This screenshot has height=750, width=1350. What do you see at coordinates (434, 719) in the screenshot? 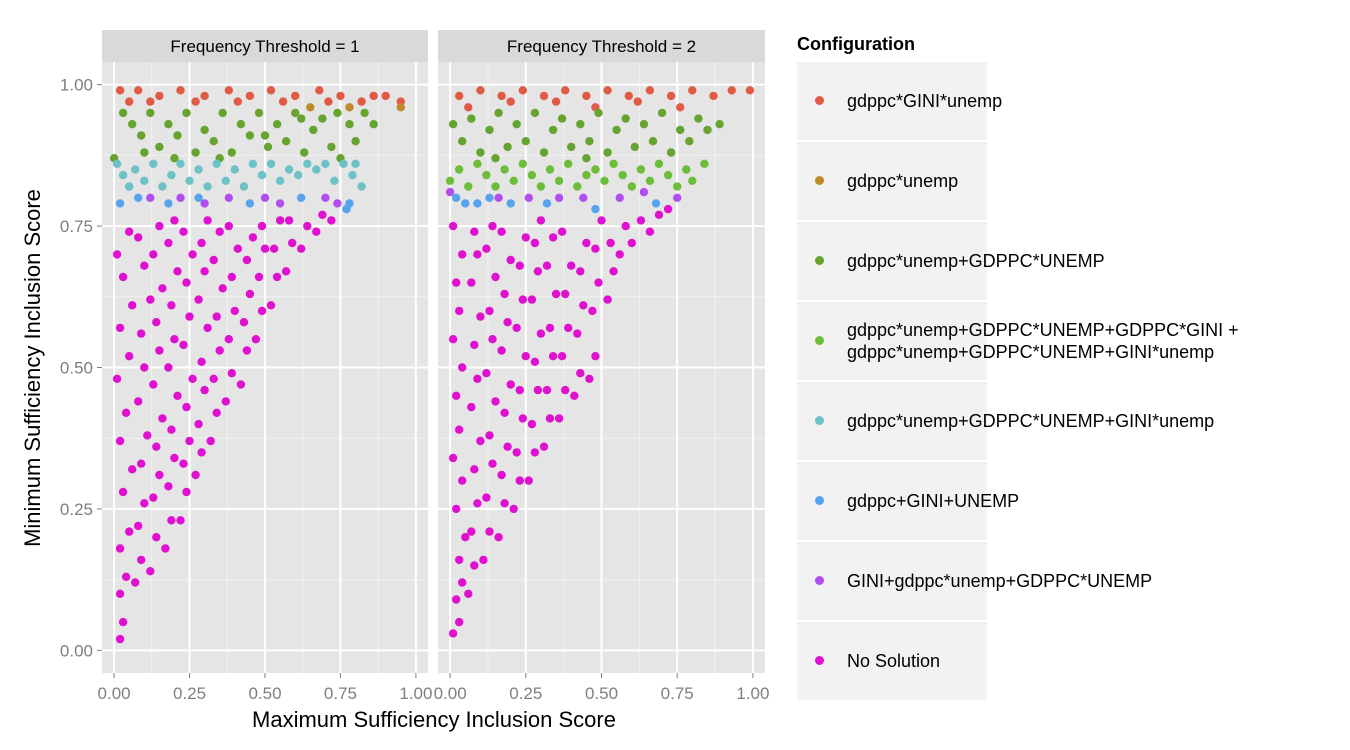
I see `x-axis-label: Maximum Sufficiency Inclusion Score` at bounding box center [434, 719].